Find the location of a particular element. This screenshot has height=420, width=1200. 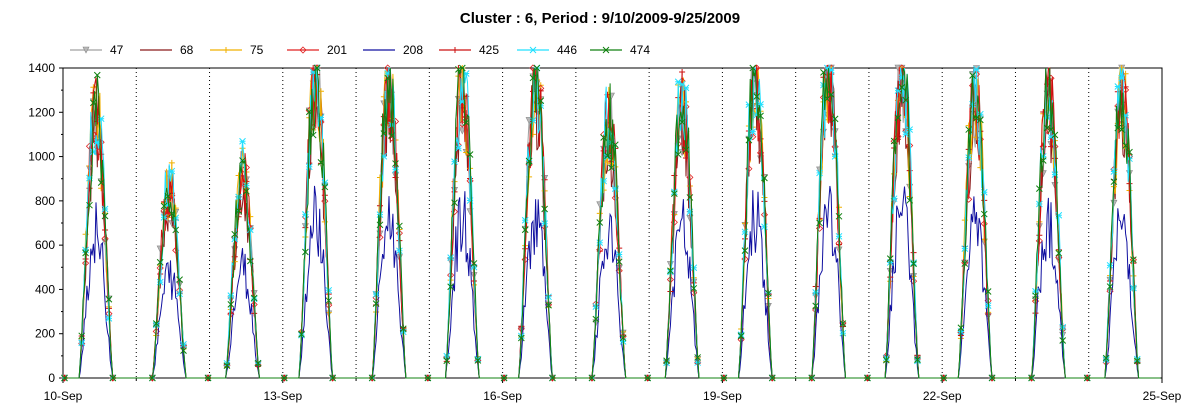

legend-label-425: 425 is located at coordinates (489, 50).